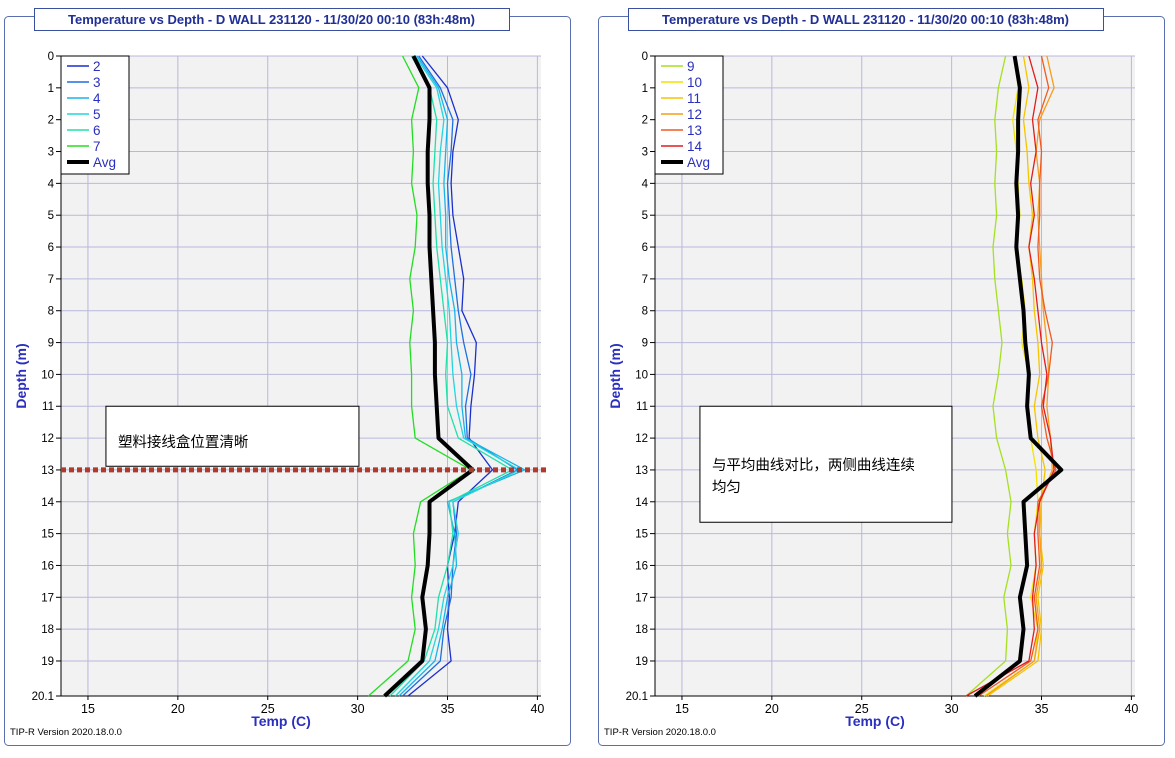  What do you see at coordinates (813, 476) in the screenshot?
I see `annotation-text: 与平均曲线对比，两侧曲线连续均匀` at bounding box center [813, 476].